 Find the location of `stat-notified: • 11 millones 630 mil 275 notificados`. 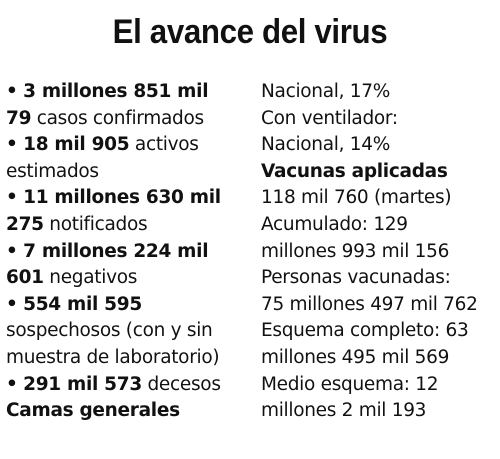

stat-notified: • 11 millones 630 mil 275 notificados is located at coordinates (113, 211).